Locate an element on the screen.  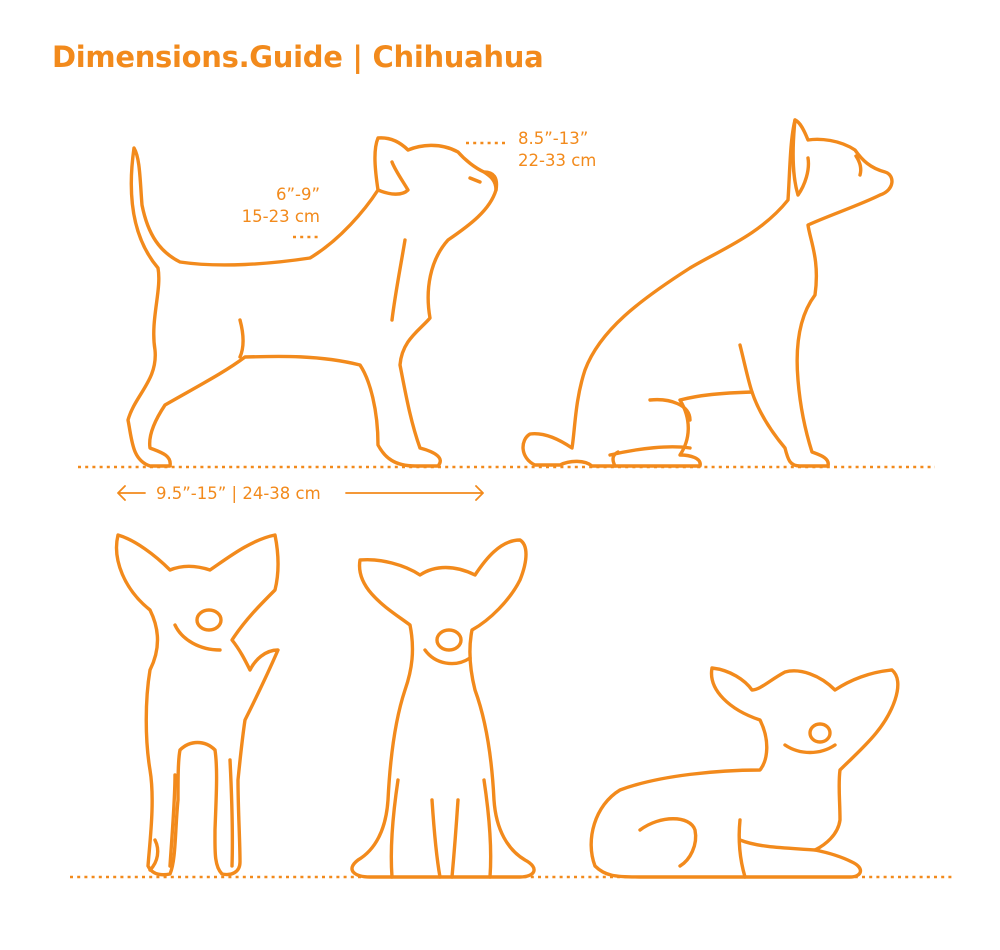
back-height-metric: 15-23 cm is located at coordinates (280, 216).